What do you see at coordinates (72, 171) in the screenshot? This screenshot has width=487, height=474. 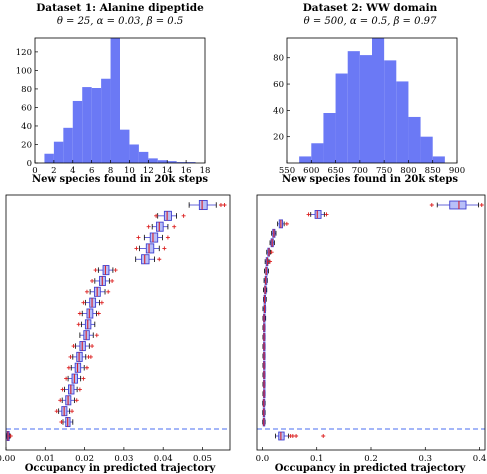 I see `x-tick-label: 4` at bounding box center [72, 171].